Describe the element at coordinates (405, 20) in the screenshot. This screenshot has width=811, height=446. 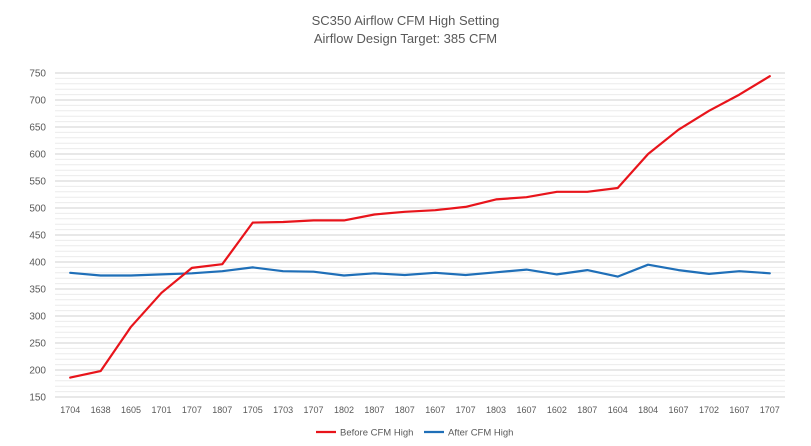
I see `chart-title: SC350 Airflow CFM High Setting` at that location.